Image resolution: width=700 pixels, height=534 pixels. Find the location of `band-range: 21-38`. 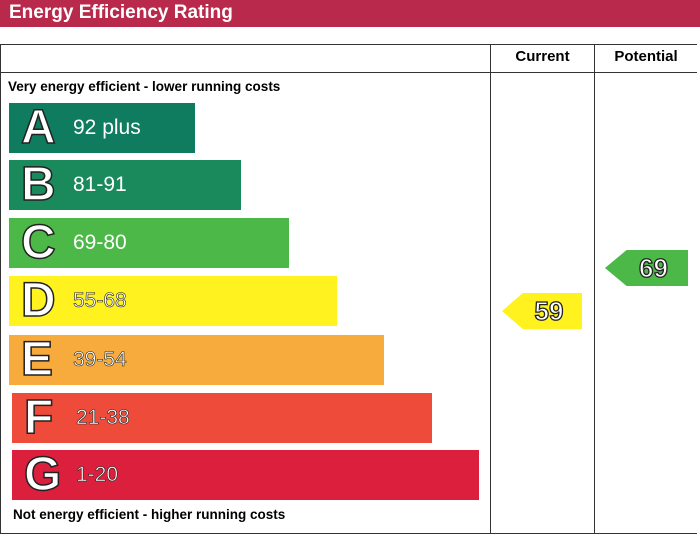

band-range: 21-38 is located at coordinates (103, 418).